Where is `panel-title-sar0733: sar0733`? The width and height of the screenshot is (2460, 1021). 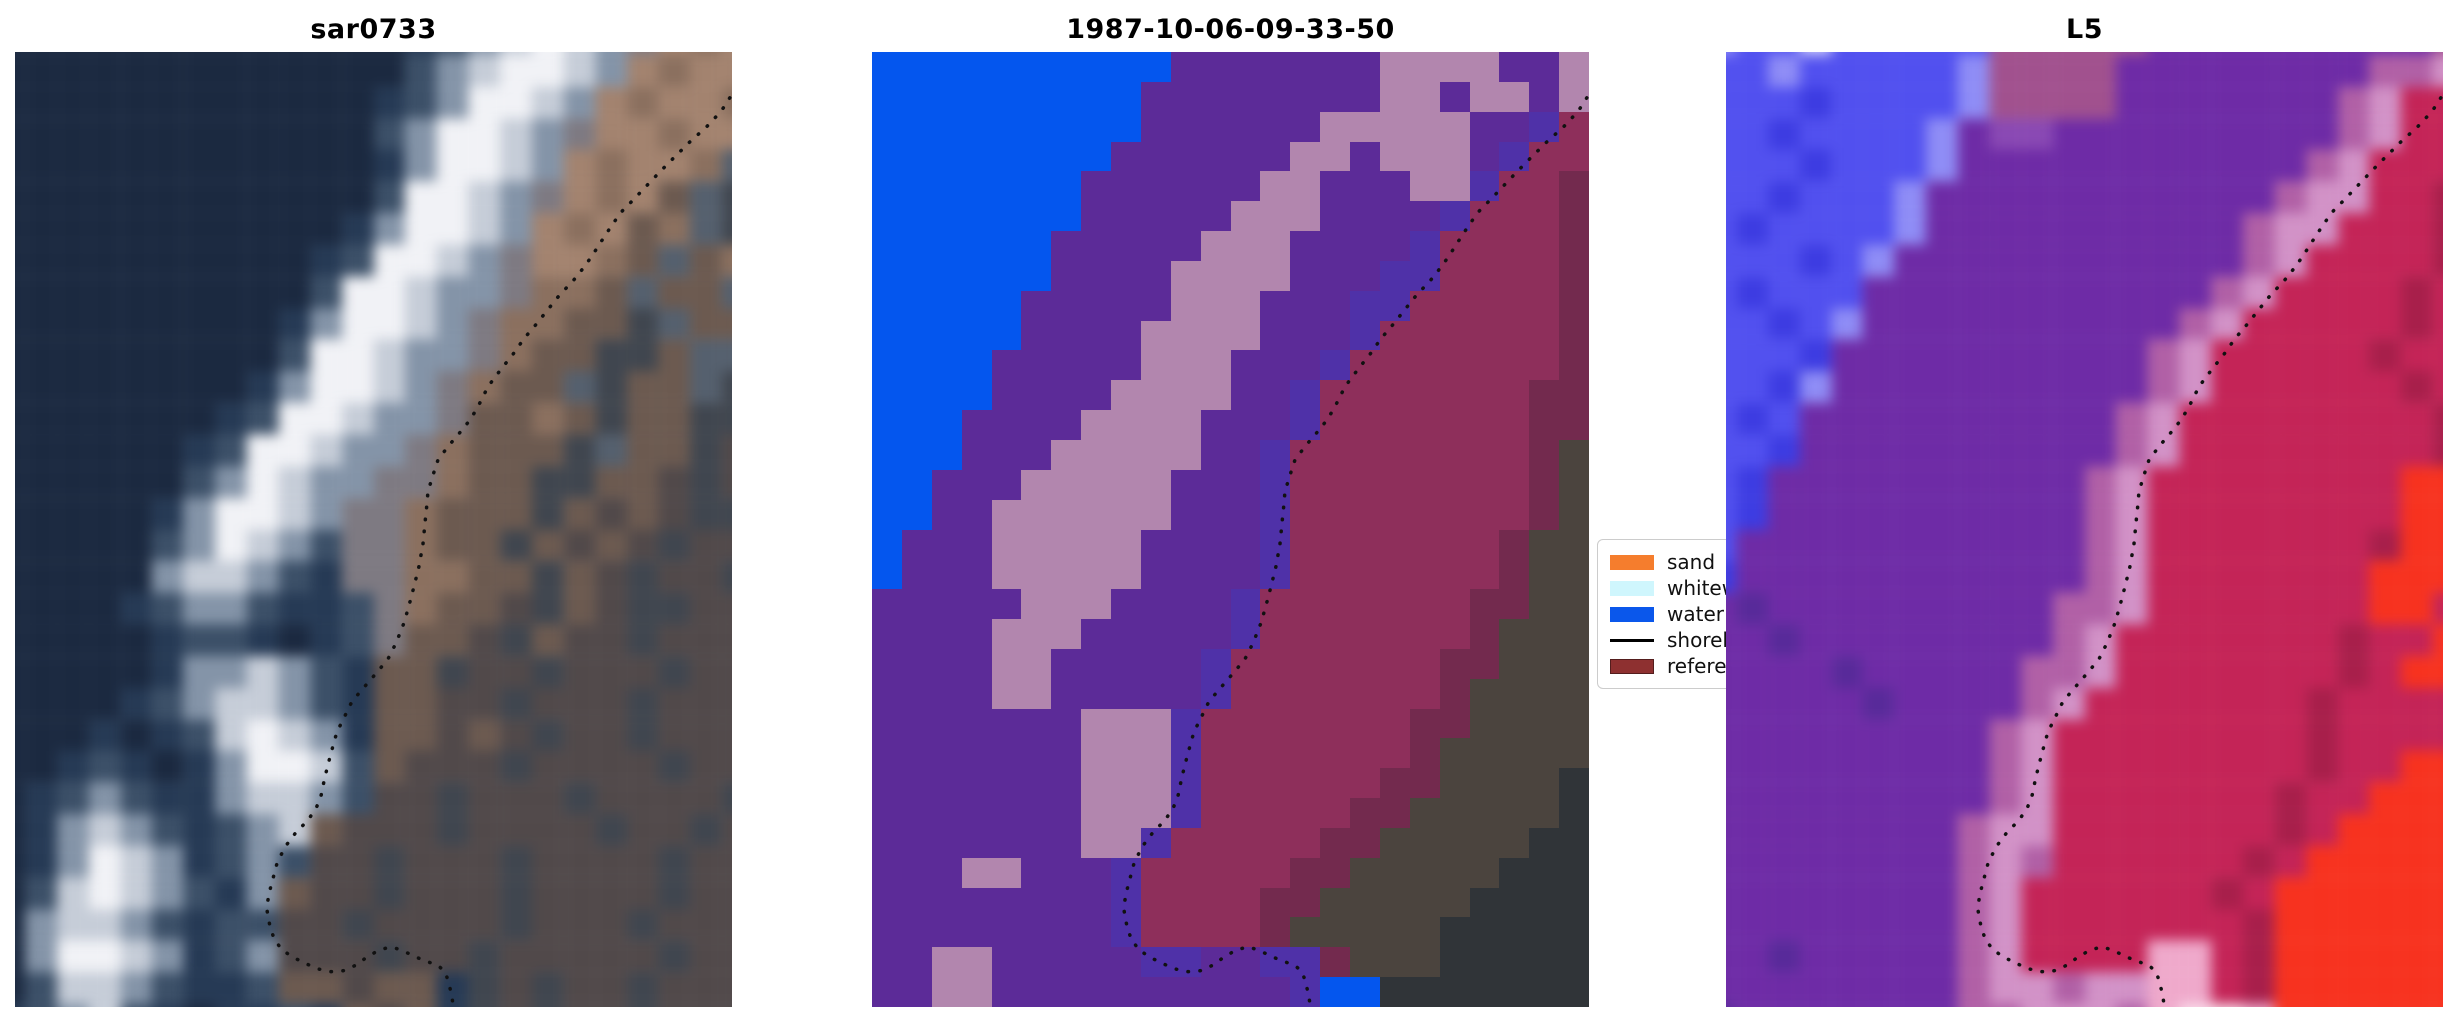
panel-title-sar0733: sar0733 is located at coordinates (373, 29).